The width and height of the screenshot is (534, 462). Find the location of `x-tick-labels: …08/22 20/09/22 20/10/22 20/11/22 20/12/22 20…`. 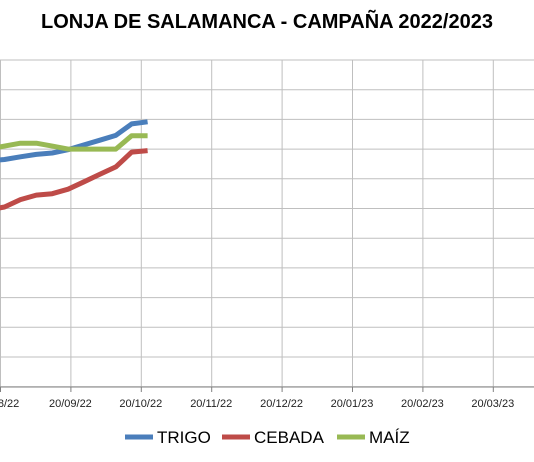

x-tick-labels: …08/22 20/09/22 20/10/22 20/11/22 20/12/22 20… is located at coordinates (257, 404).